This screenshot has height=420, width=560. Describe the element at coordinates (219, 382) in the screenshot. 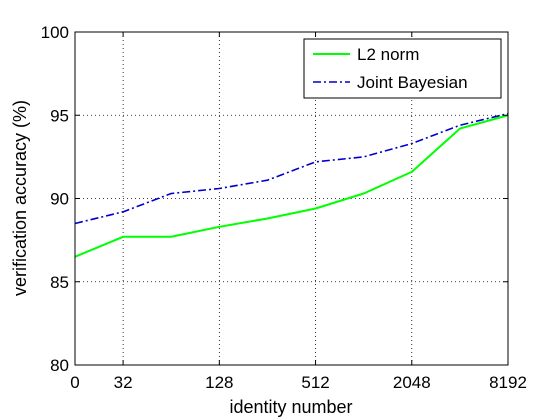

I see `x-tick-label: 128` at that location.